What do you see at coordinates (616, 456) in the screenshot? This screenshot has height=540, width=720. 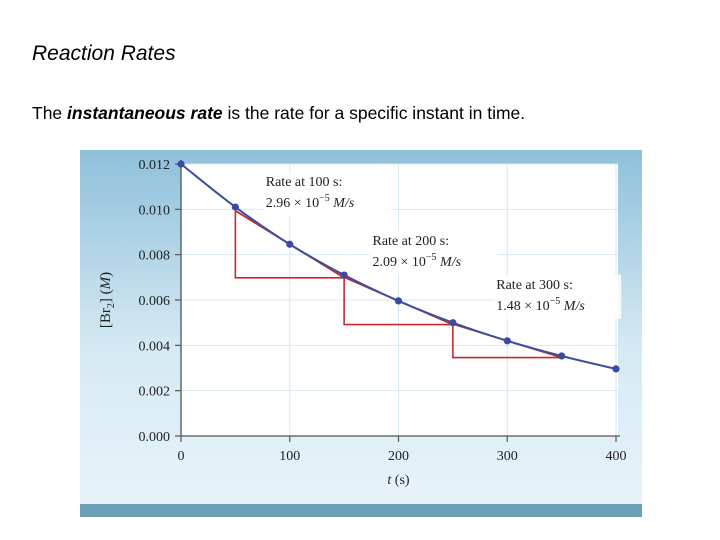 I see `x-tick-label: 400` at bounding box center [616, 456].